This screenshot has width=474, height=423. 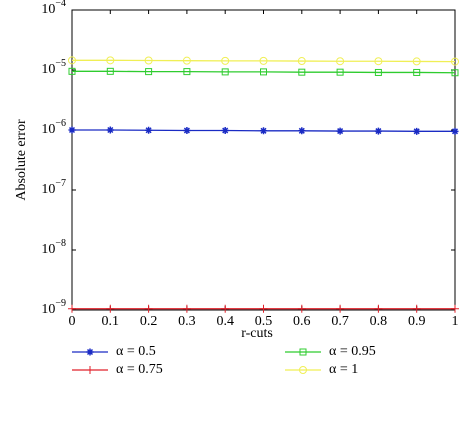 I want to click on legend-label: α = 0.95, so click(x=352, y=351).